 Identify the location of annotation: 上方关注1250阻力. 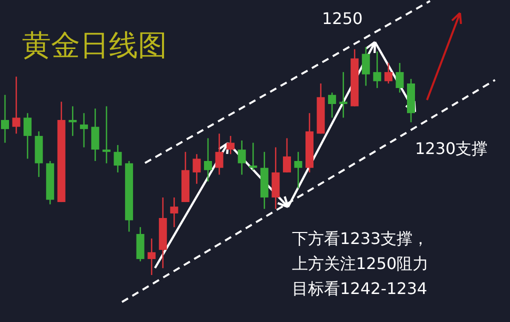
(360, 263).